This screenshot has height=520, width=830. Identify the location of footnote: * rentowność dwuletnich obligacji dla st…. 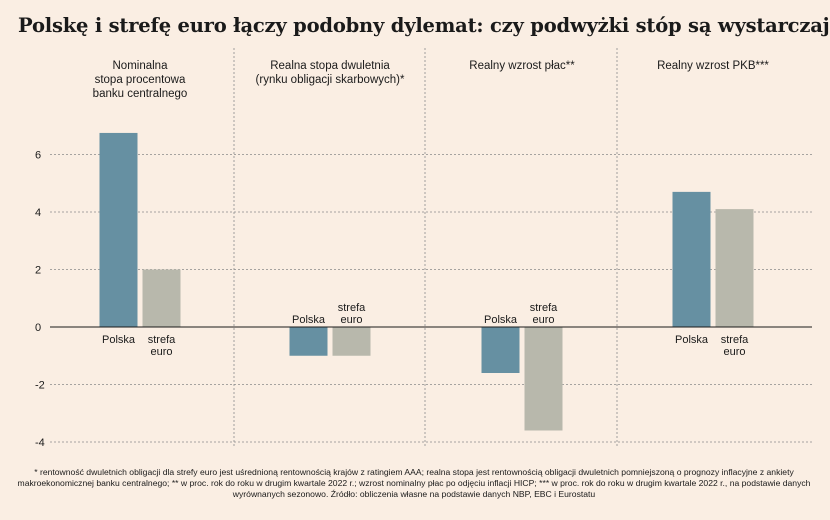
(414, 483).